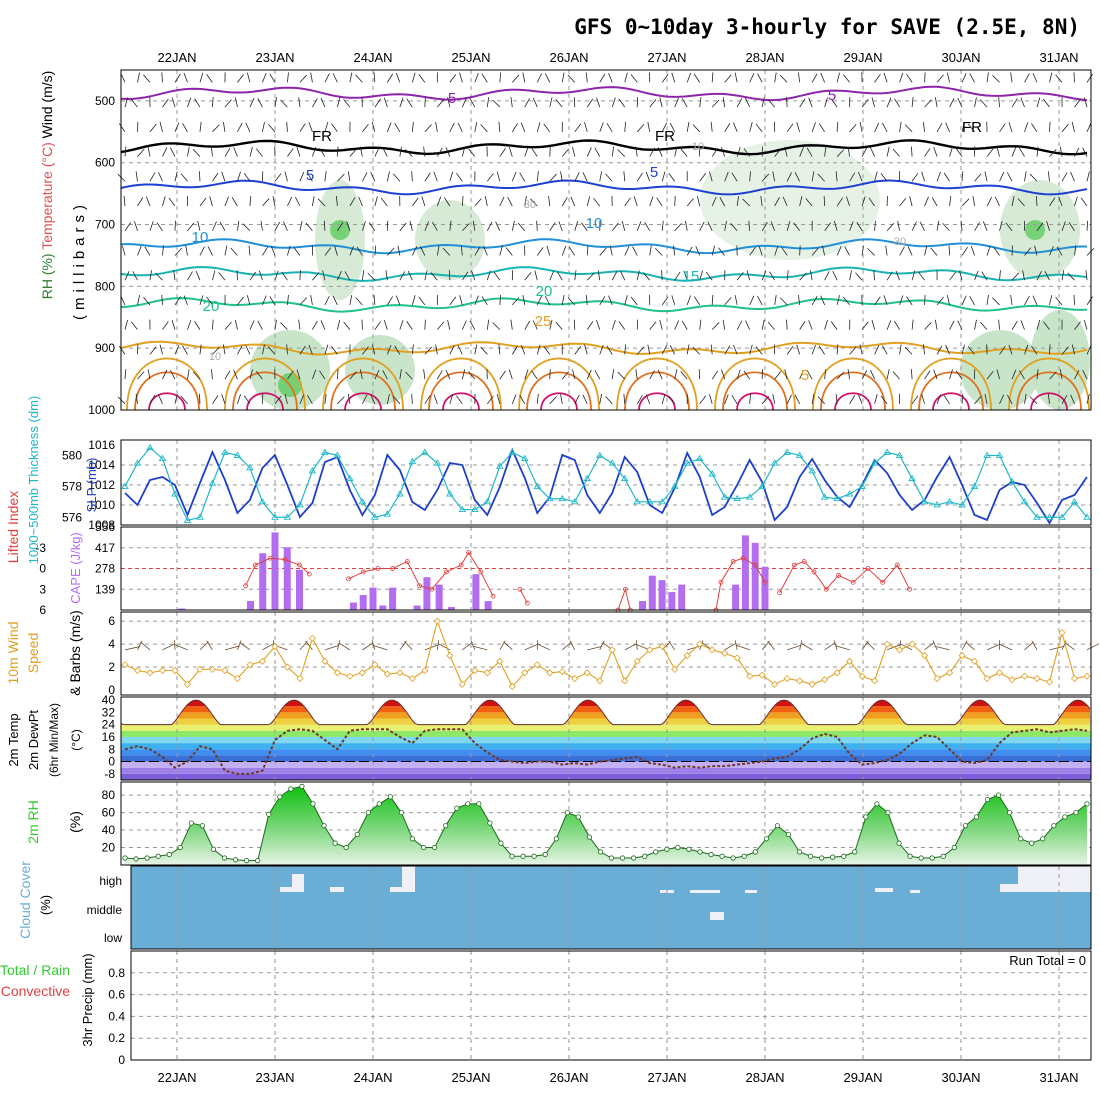 Image resolution: width=1100 pixels, height=1100 pixels. Describe the element at coordinates (568, 1077) in the screenshot. I see `date-label: 26JAN` at that location.